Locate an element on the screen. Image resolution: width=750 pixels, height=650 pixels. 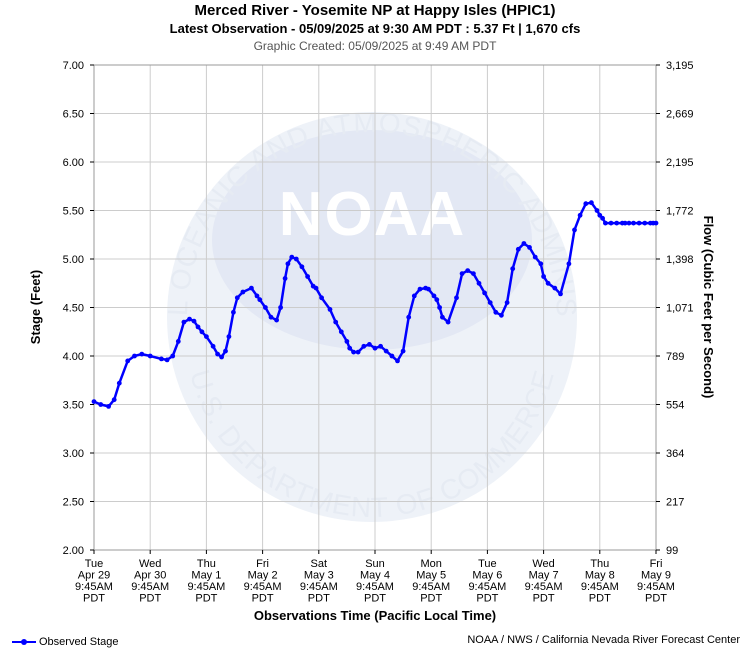
x-tick-label: Fri May 9 9:45AM PDT is located at coordinates (656, 581).